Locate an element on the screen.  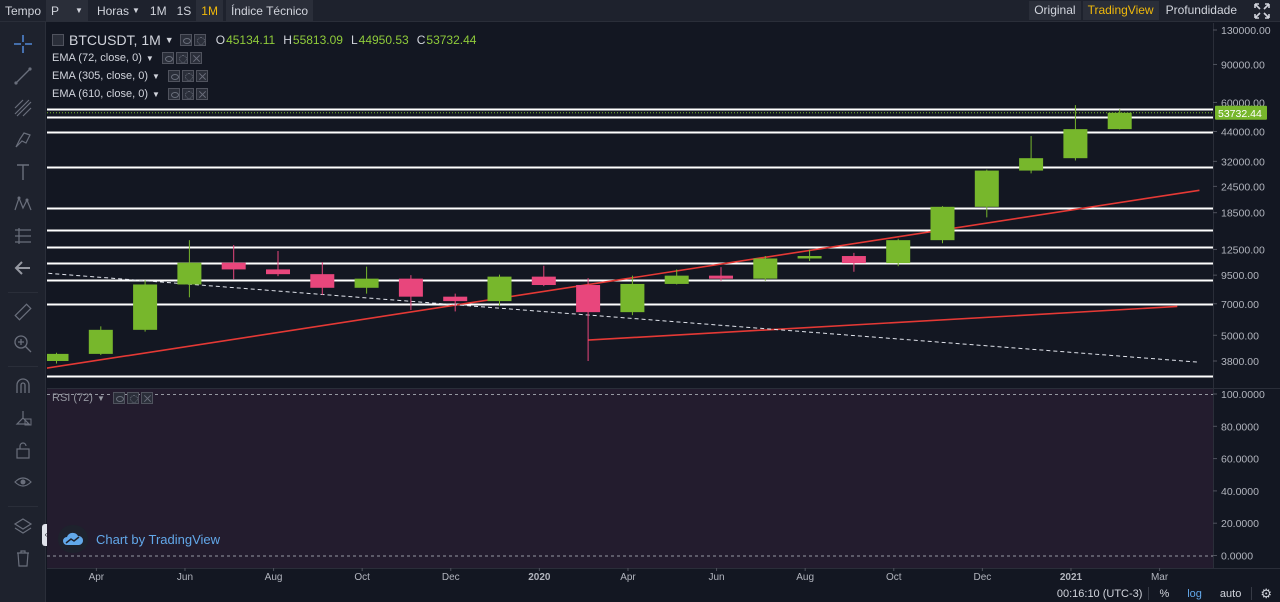
tradingview-watermark: Chart by TradingView is located at coordinates (139, 539).